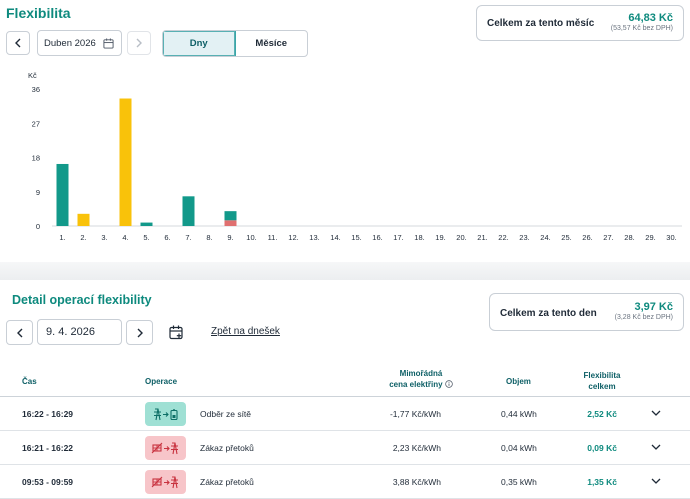 The height and width of the screenshot is (499, 690). What do you see at coordinates (161, 381) in the screenshot?
I see `col-operation: Operace` at bounding box center [161, 381].